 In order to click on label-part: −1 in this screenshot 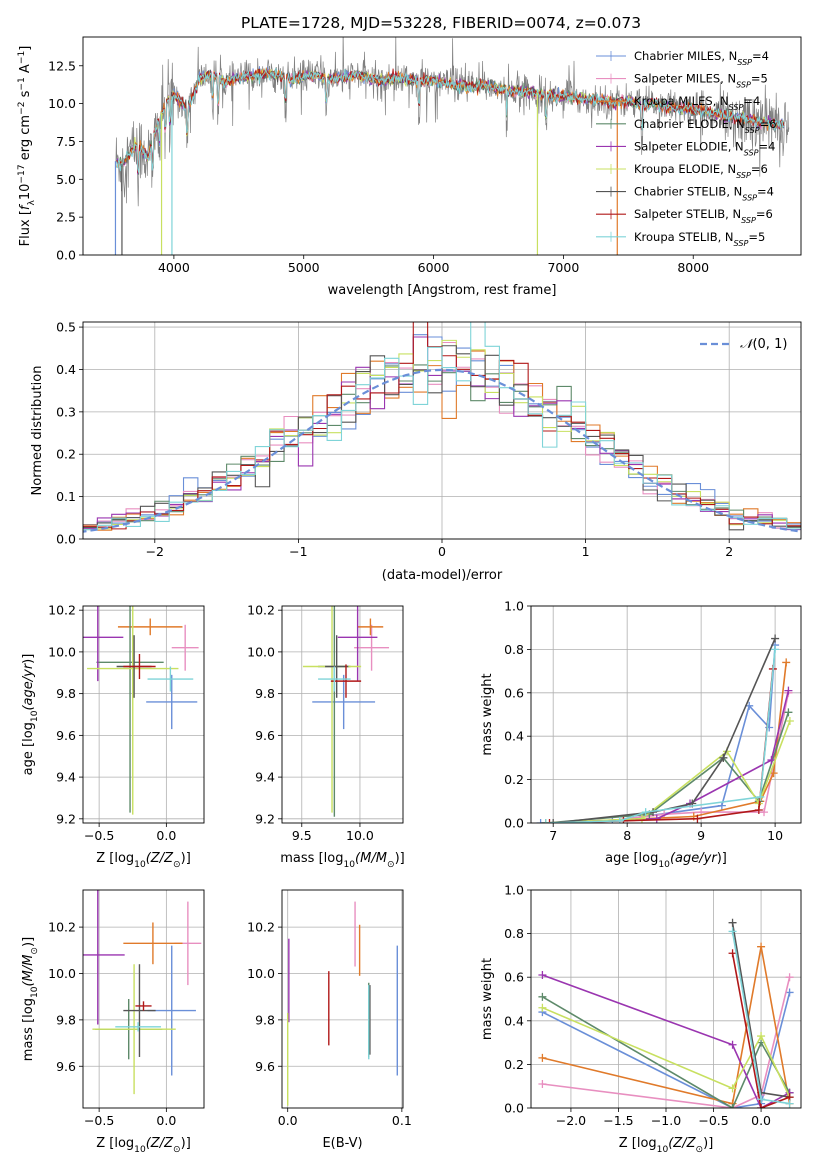, I will do `click(22, 83)`.